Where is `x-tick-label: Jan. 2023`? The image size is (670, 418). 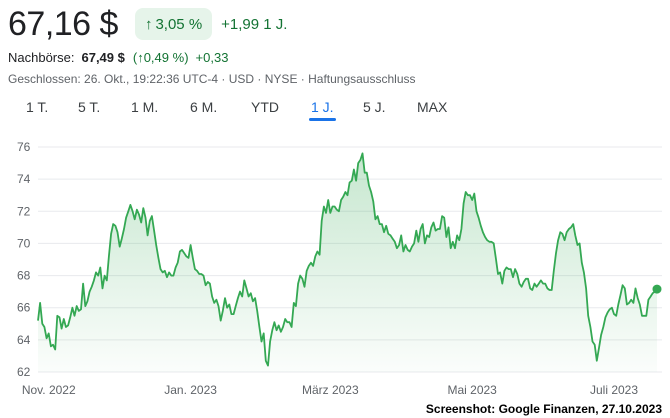 x-tick-label: Jan. 2023 is located at coordinates (190, 390).